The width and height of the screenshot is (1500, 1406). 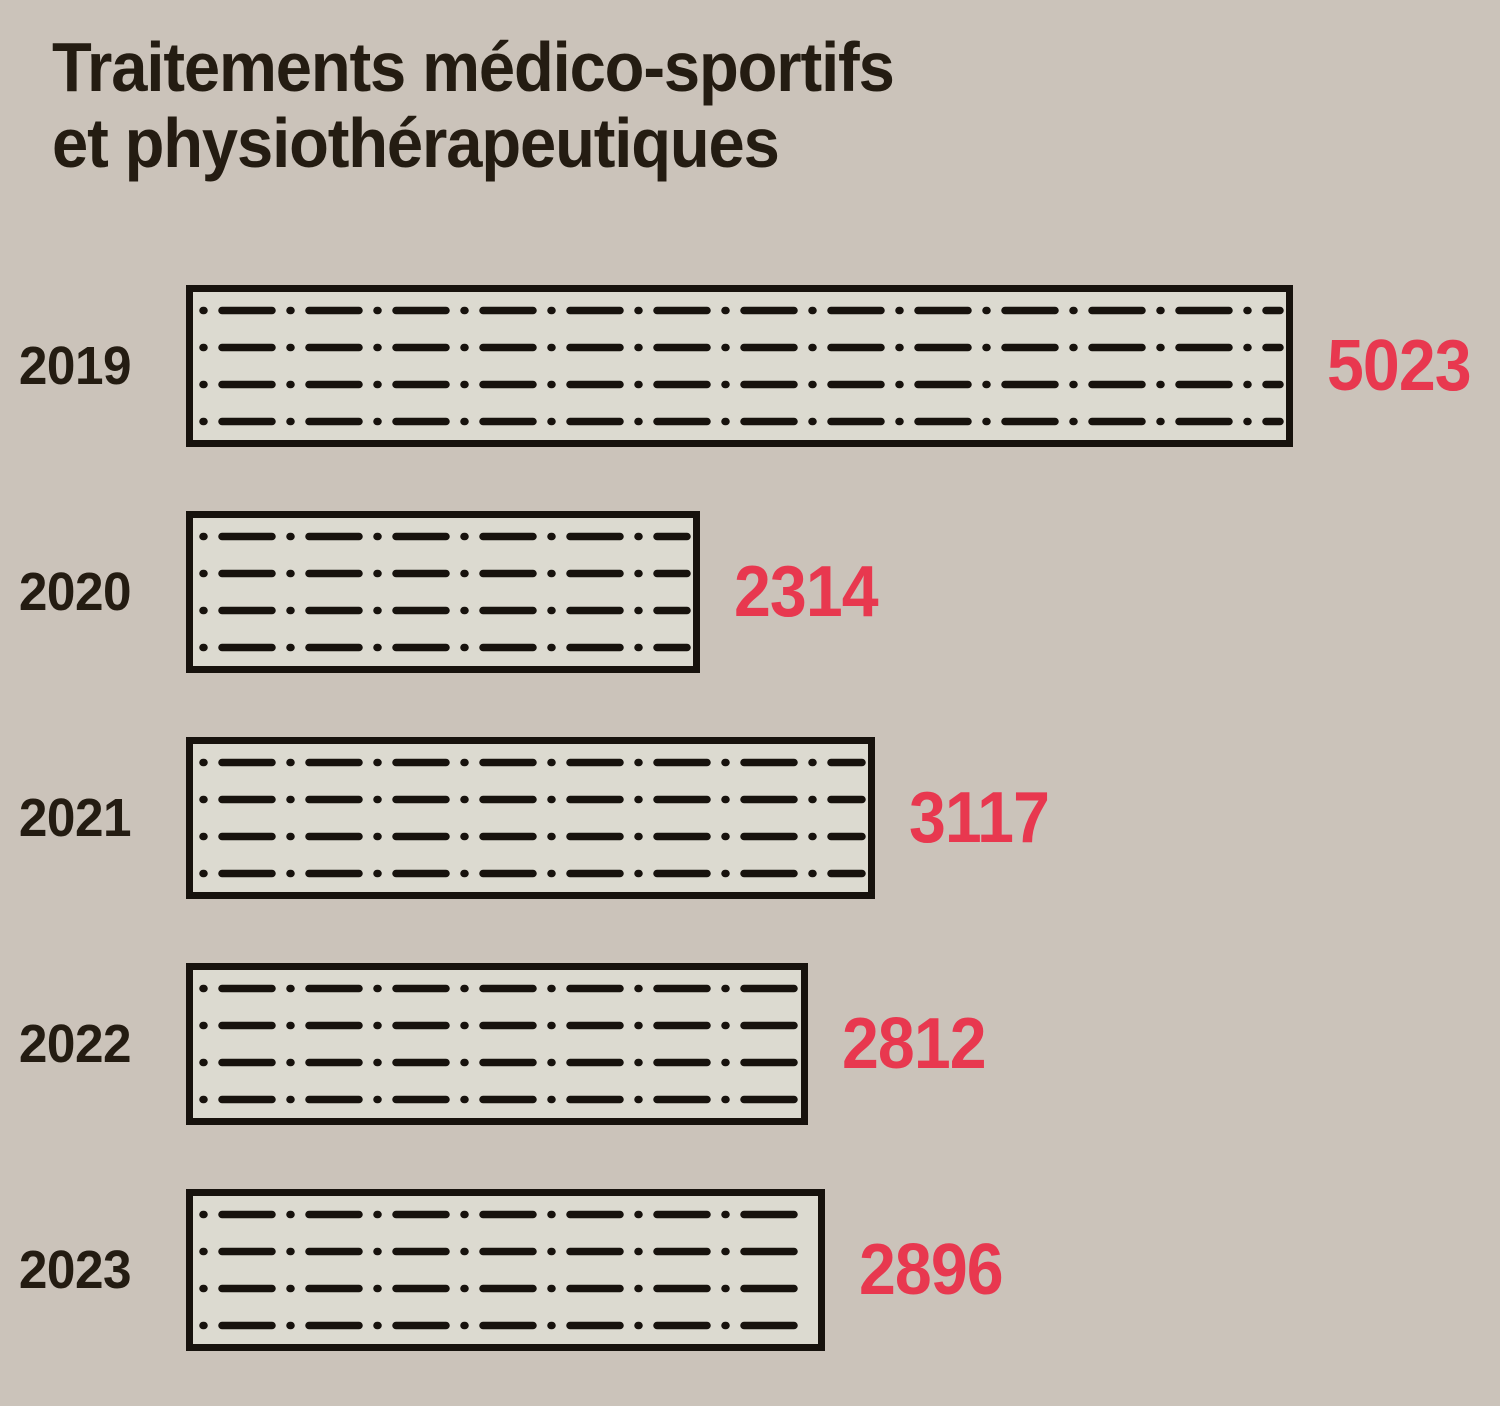 I want to click on bar-year-label: 2021, so click(x=75, y=818).